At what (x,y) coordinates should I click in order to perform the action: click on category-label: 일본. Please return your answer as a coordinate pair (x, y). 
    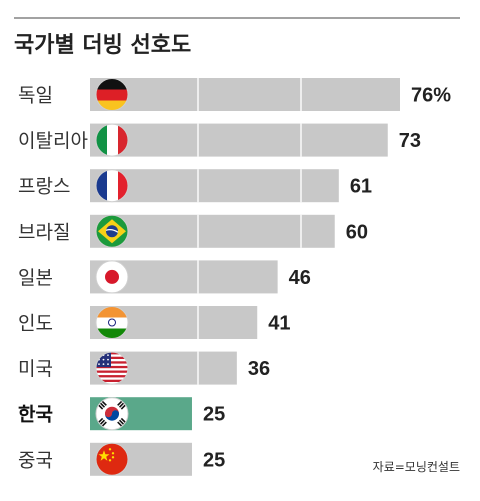
    Looking at the image, I should click on (35, 278).